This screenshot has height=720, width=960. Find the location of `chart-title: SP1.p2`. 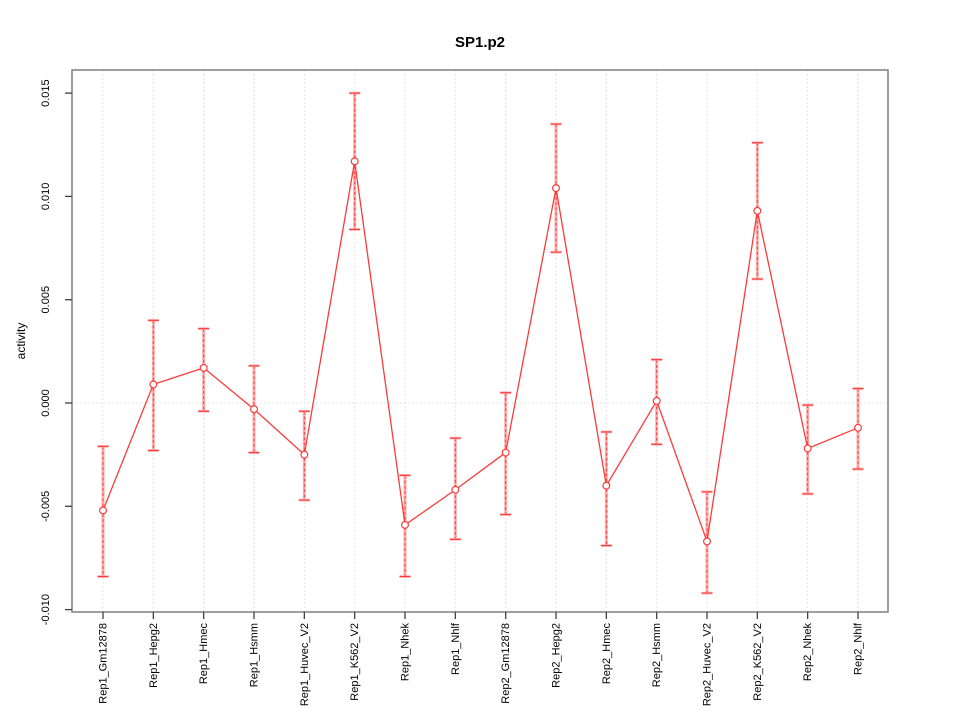

chart-title: SP1.p2 is located at coordinates (480, 42).